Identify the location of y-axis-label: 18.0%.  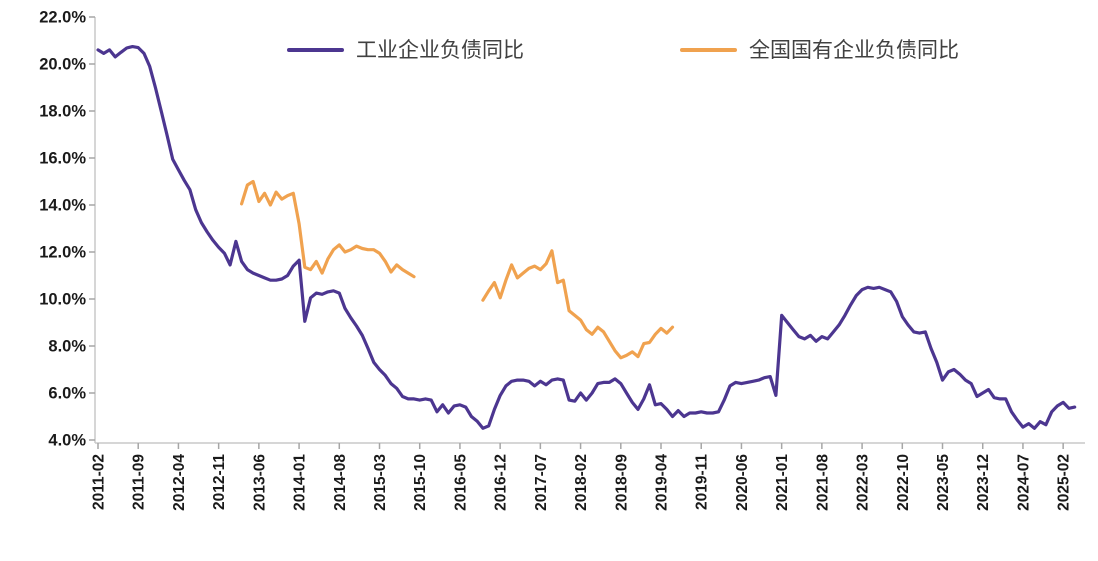
(62, 112).